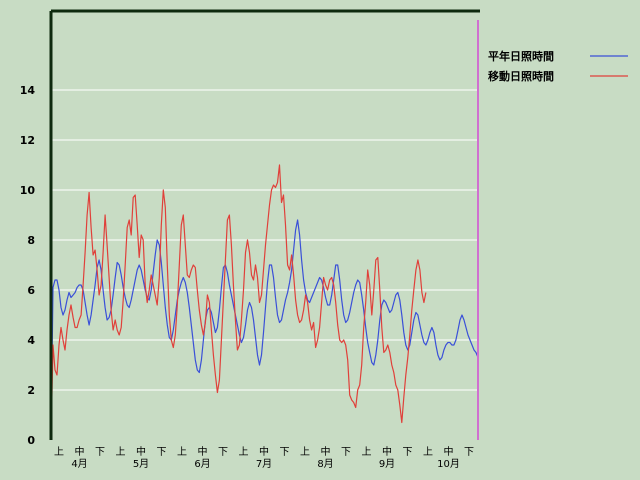 Image resolution: width=640 pixels, height=480 pixels. What do you see at coordinates (558, 66) in the screenshot?
I see `legend: 平年日照時間 移動日照時間` at bounding box center [558, 66].